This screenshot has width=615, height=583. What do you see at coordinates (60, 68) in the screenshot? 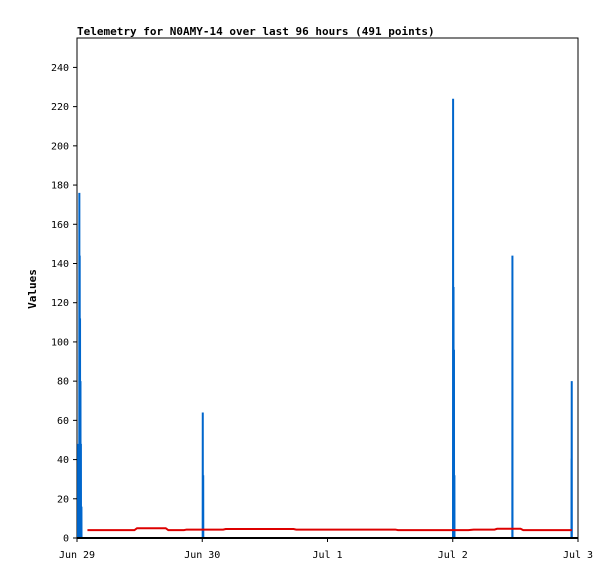
I see `y-tick-label: 240` at bounding box center [60, 68].